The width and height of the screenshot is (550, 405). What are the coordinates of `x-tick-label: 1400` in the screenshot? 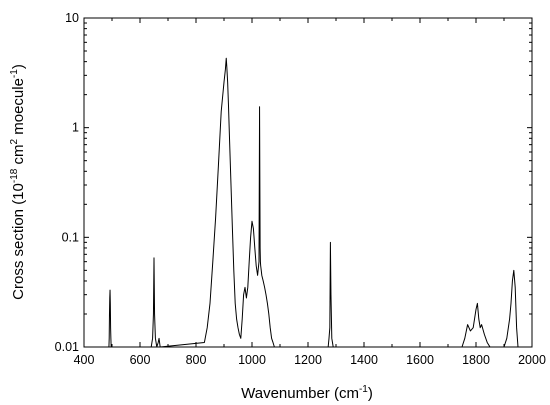 It's located at (364, 360).